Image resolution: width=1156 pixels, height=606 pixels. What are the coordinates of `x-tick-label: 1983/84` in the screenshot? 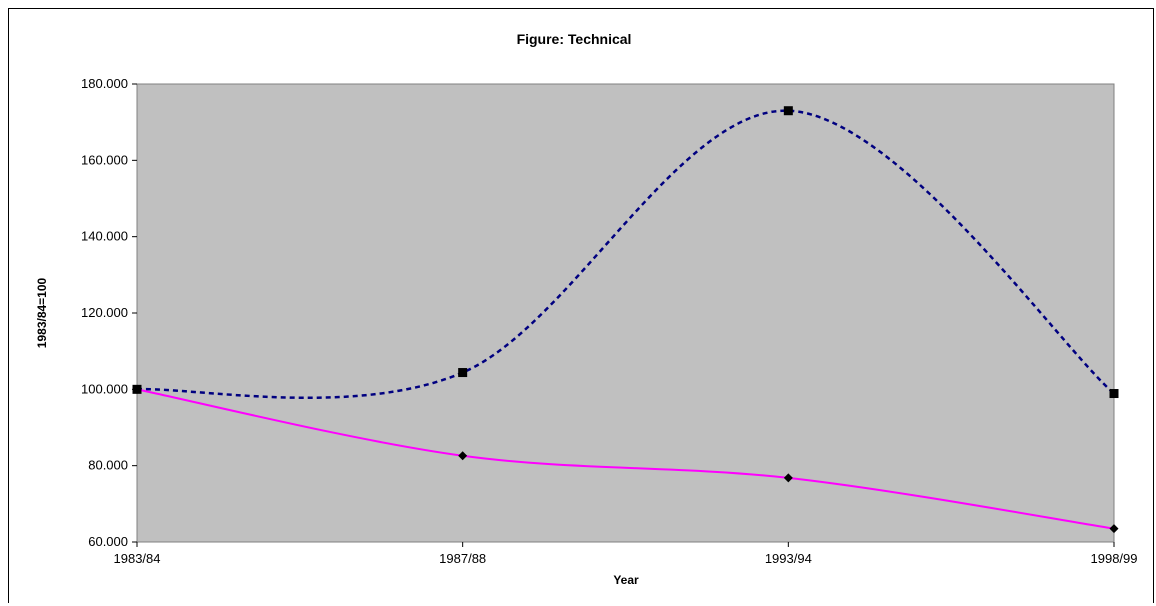 It's located at (137, 558).